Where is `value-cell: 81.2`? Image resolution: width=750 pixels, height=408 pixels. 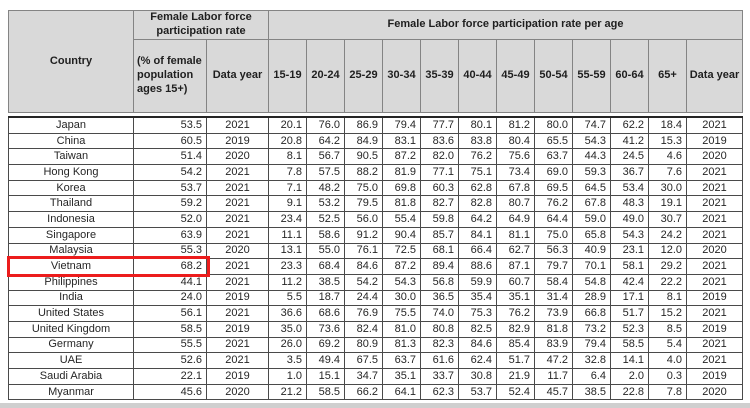
value-cell: 81.2 is located at coordinates (515, 125).